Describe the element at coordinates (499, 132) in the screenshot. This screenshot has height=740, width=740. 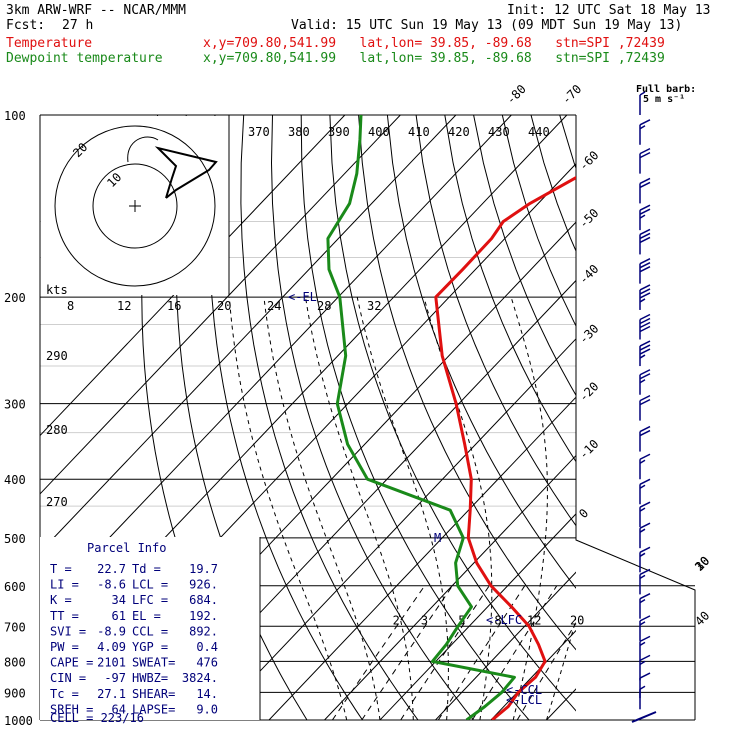
I see `theta-label-430: 430` at that location.